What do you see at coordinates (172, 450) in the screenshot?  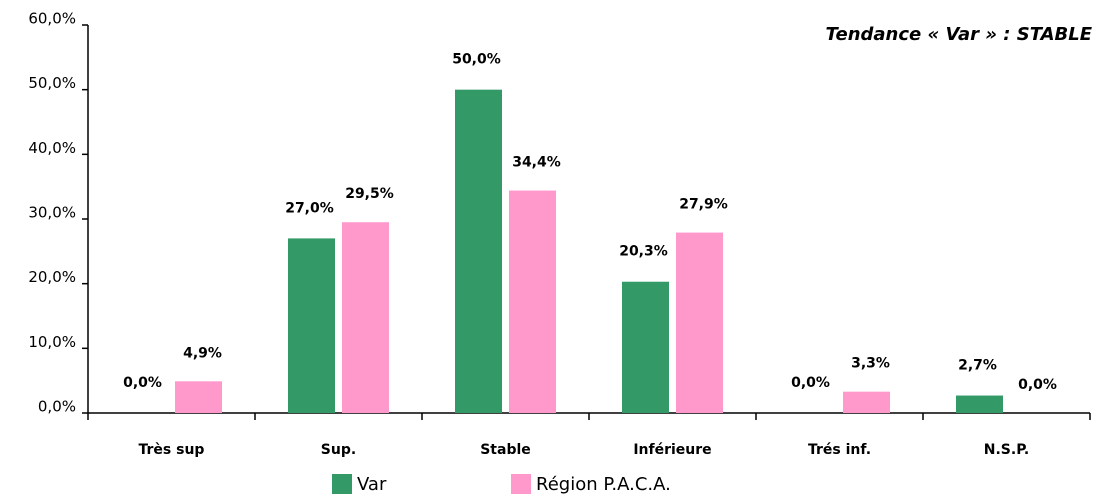 I see `x-tick-label: Très sup` at bounding box center [172, 450].